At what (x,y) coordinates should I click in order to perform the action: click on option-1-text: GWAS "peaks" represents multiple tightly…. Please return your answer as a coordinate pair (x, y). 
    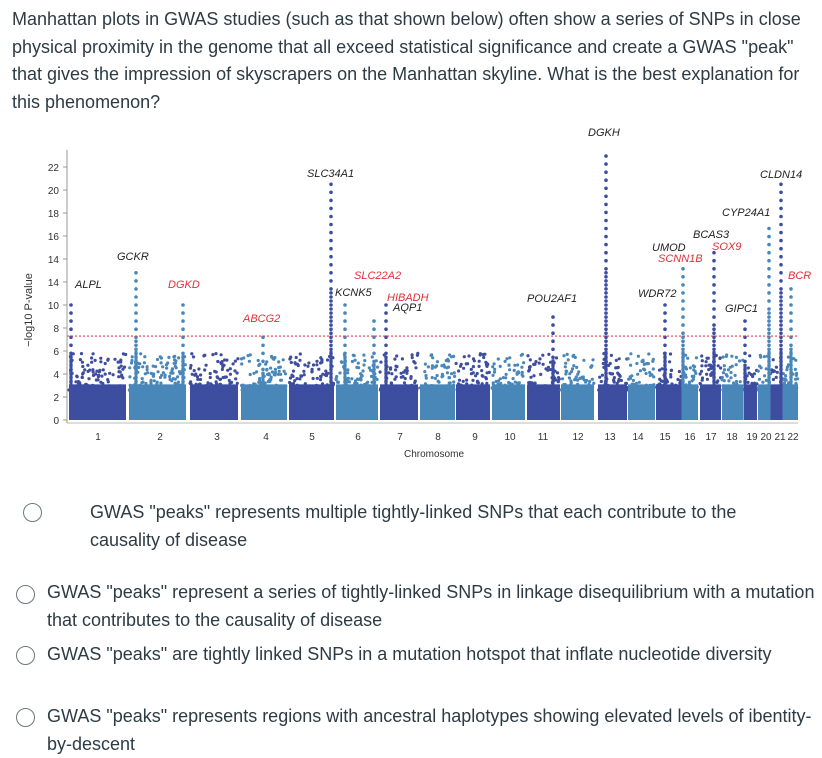
    Looking at the image, I should click on (413, 526).